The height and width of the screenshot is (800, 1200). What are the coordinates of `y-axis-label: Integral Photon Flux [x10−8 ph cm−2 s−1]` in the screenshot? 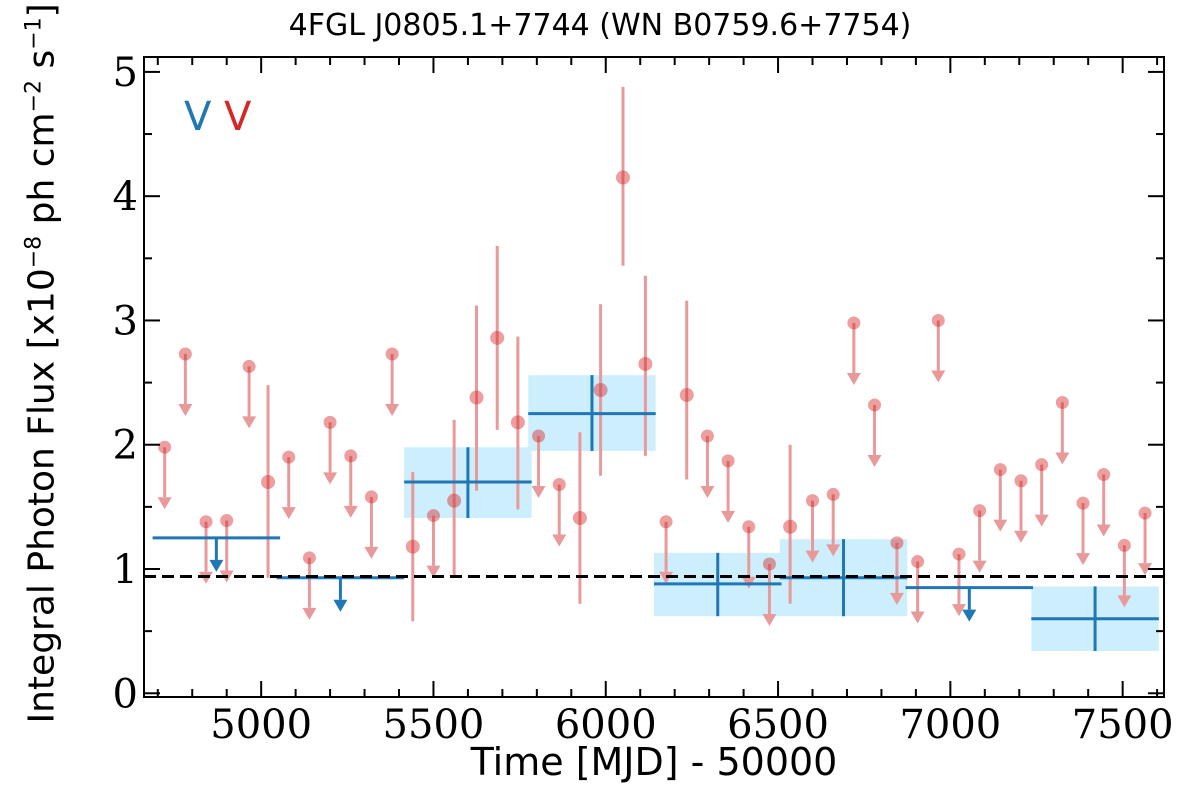 It's located at (42, 363).